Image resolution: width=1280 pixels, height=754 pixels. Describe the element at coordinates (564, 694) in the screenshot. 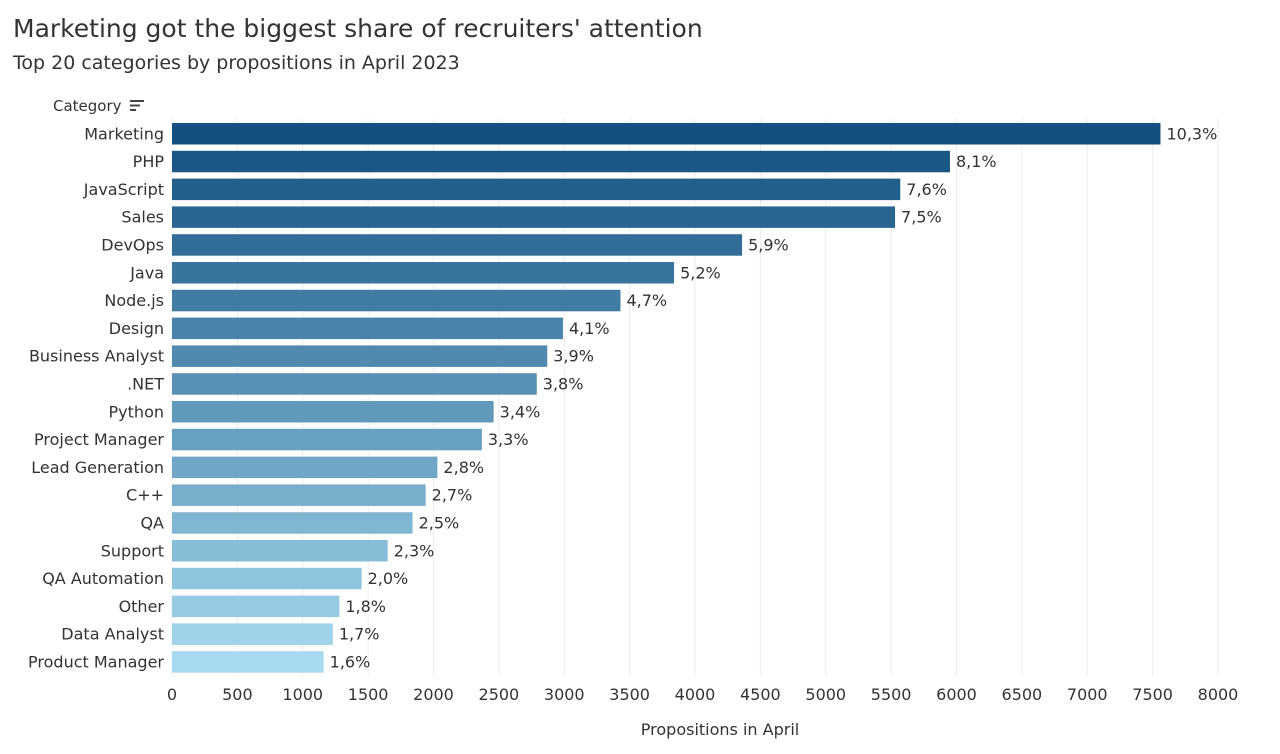

I see `x-tick-label: 3000` at that location.